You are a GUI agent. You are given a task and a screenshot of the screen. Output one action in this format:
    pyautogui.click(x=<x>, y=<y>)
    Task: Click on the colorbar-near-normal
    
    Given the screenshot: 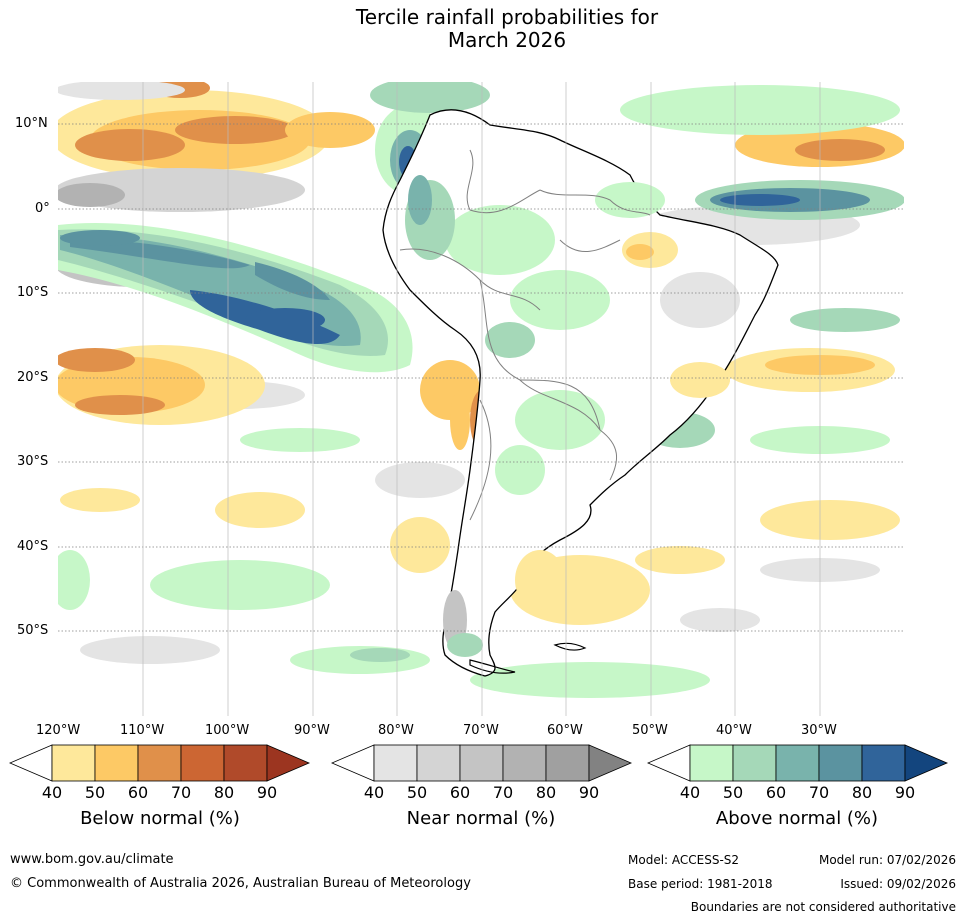 What is the action you would take?
    pyautogui.click(x=481, y=763)
    